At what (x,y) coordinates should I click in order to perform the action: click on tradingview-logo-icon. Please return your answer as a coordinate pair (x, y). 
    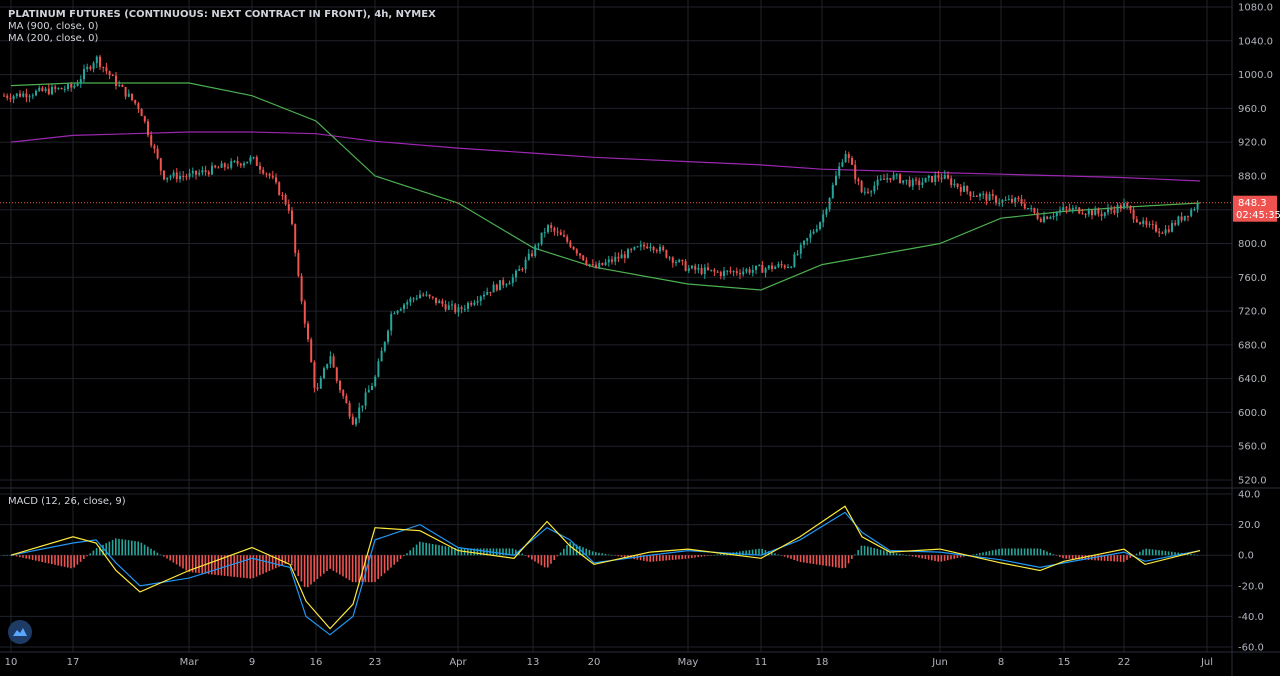
    Looking at the image, I should click on (20, 632).